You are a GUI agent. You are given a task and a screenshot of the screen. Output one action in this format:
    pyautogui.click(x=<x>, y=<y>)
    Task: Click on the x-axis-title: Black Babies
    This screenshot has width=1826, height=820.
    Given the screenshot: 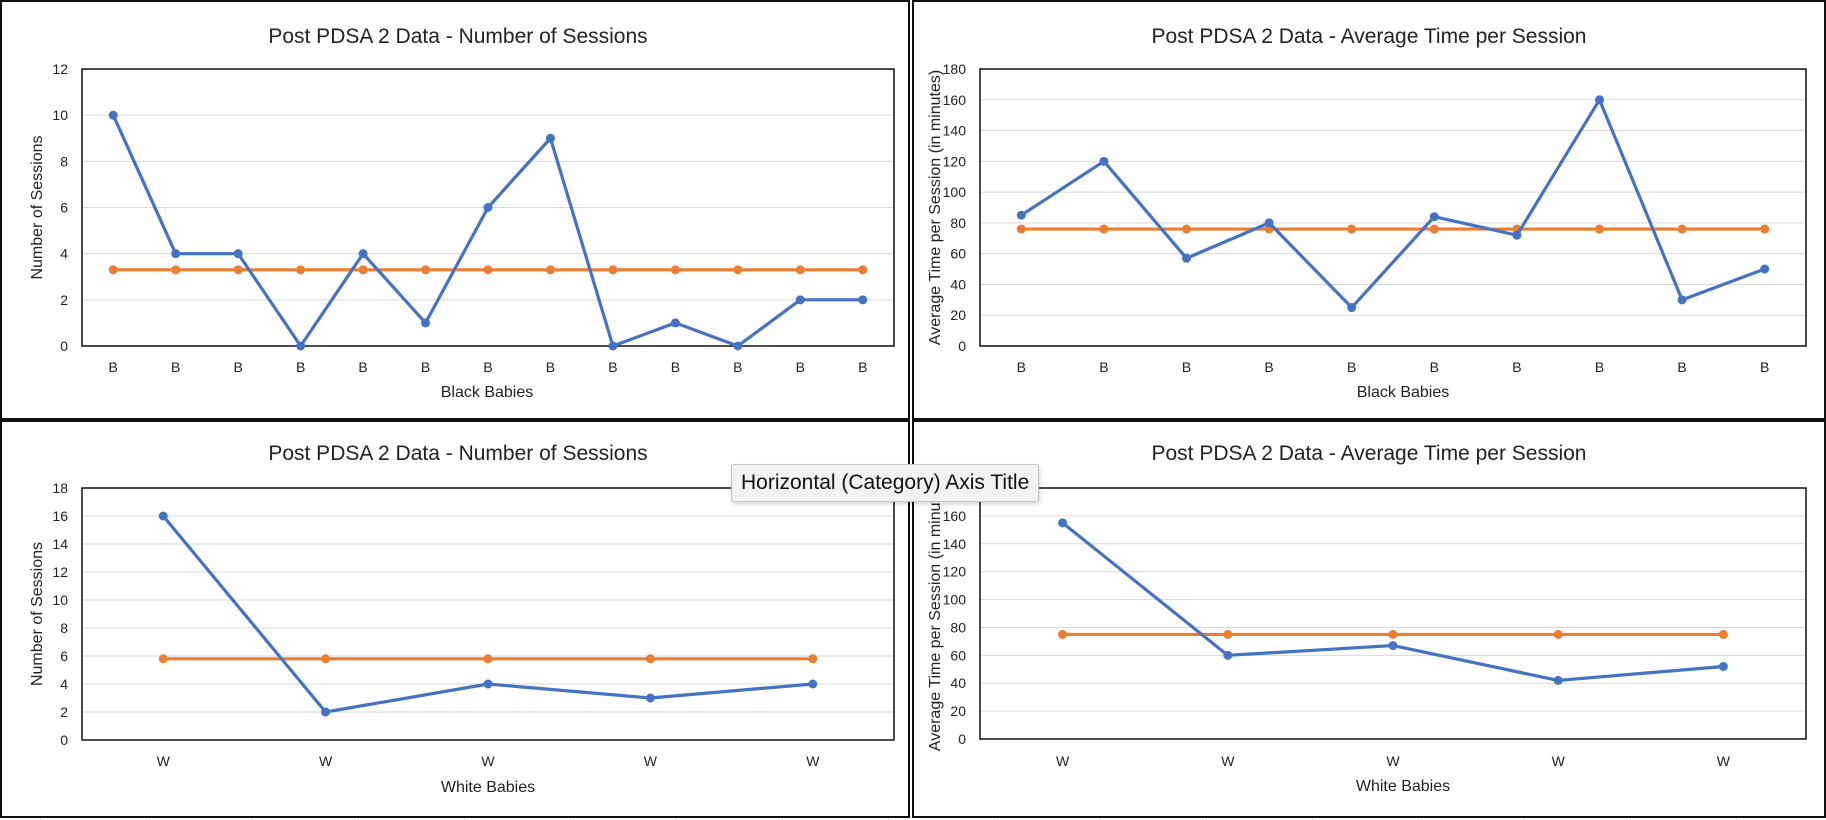 What is the action you would take?
    pyautogui.click(x=487, y=392)
    